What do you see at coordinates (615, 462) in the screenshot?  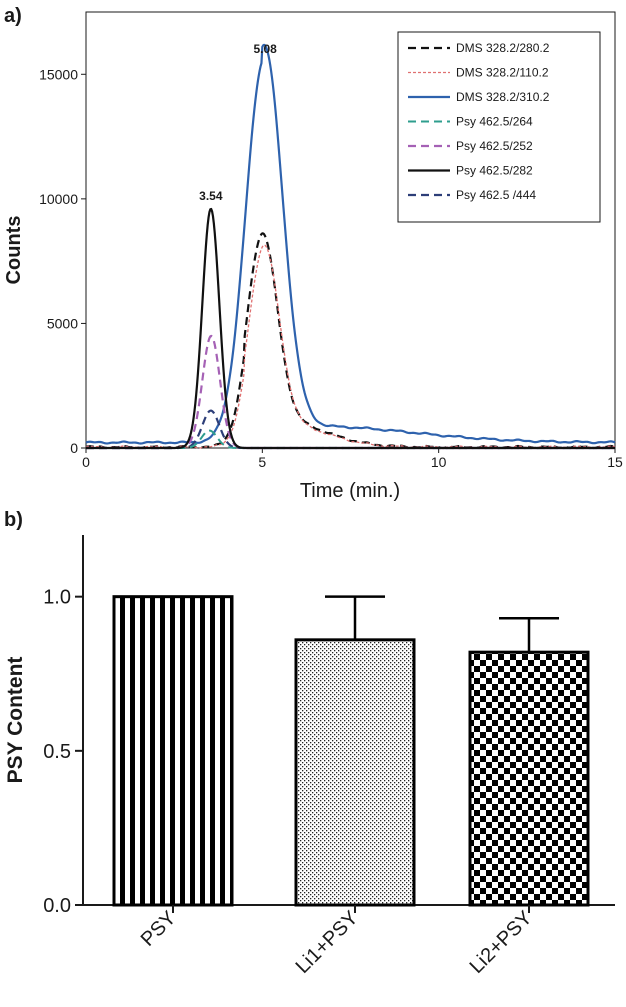 I see `panel-a-x-tick-label: 15` at bounding box center [615, 462].